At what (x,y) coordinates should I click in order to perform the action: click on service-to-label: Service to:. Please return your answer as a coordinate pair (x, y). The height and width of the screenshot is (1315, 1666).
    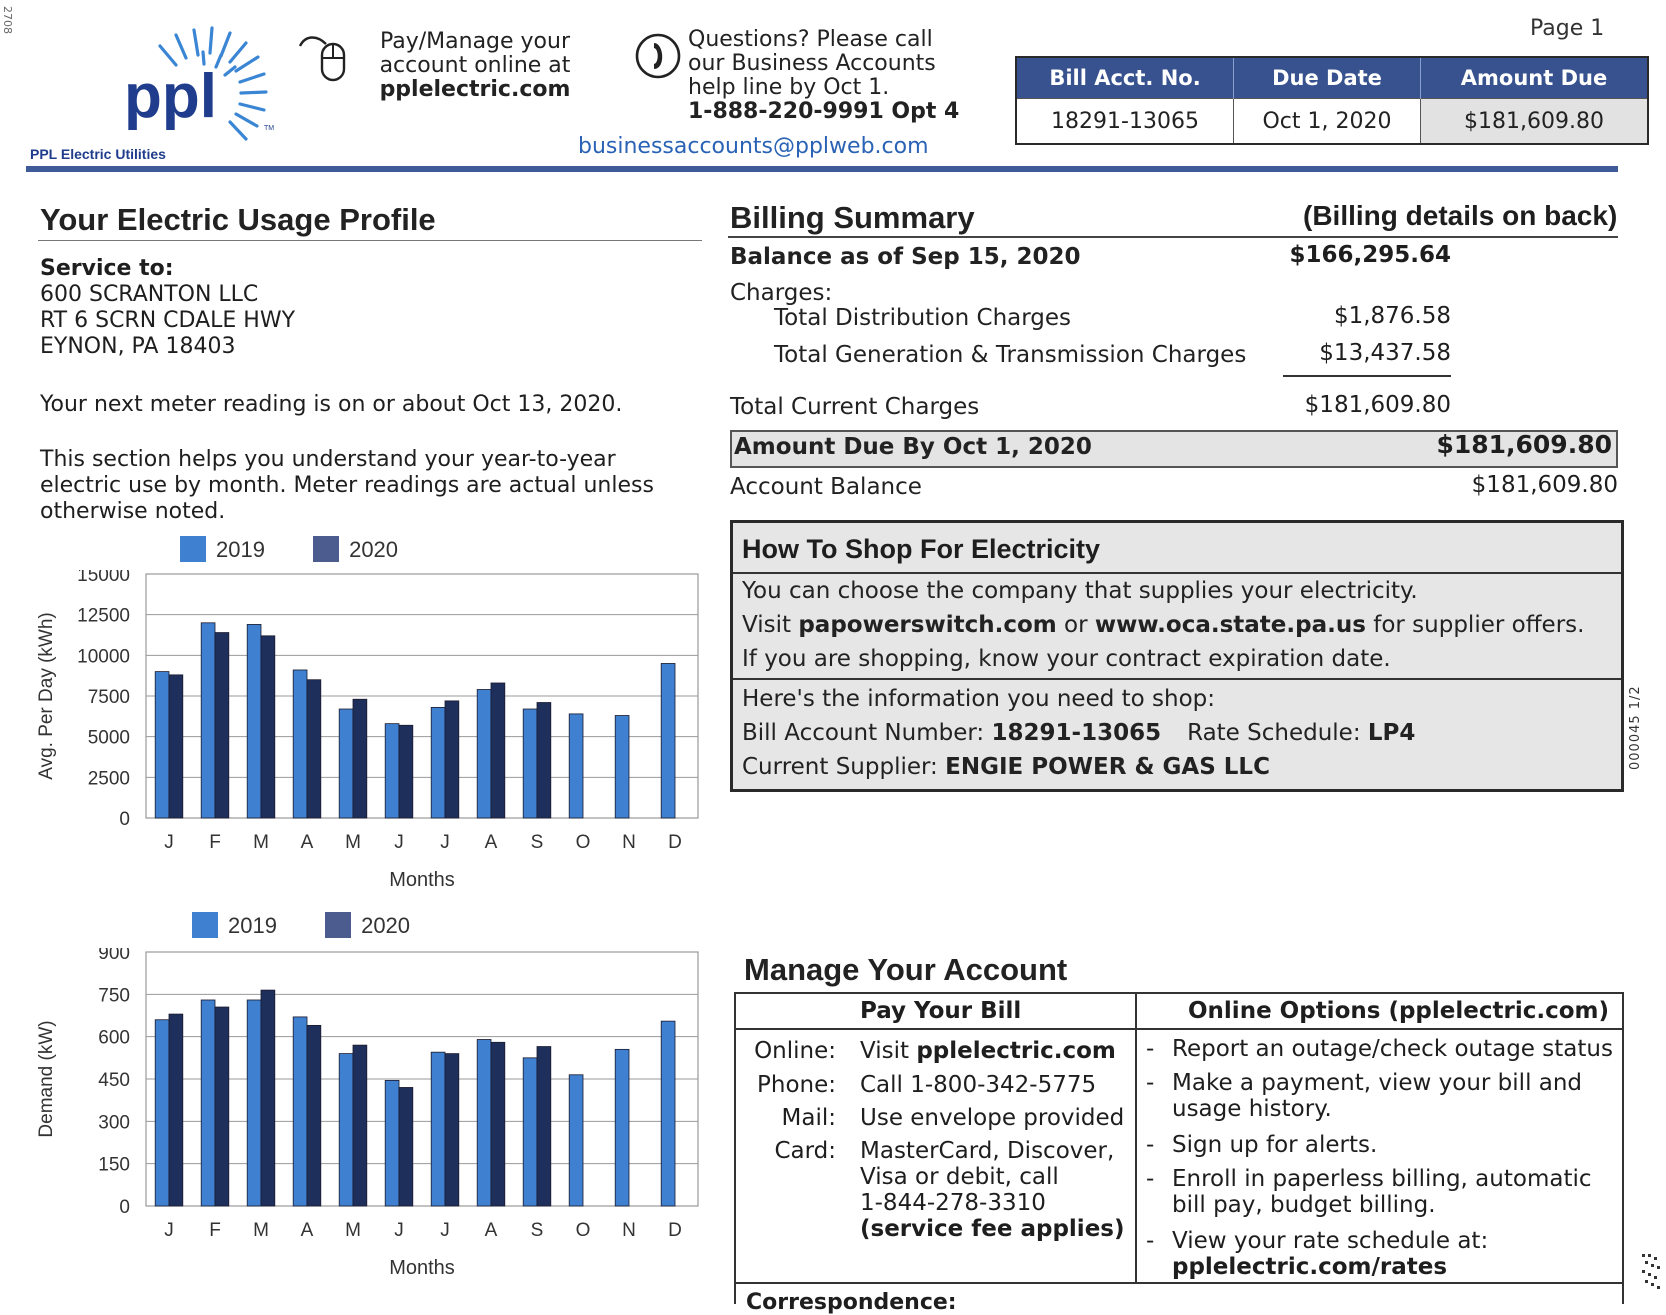
    Looking at the image, I should click on (107, 268).